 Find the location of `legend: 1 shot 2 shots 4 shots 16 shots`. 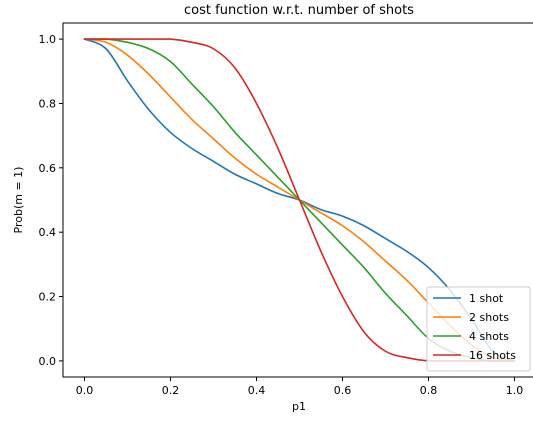

legend: 1 shot 2 shots 4 shots 16 shots is located at coordinates (478, 329).